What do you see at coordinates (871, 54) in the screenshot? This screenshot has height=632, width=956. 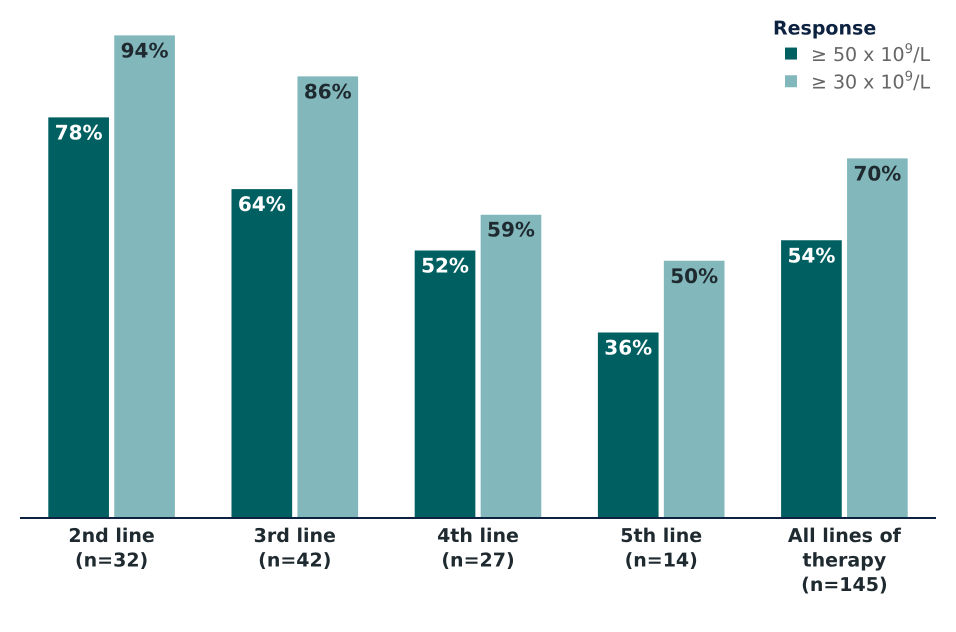 I see `legend-label: ≥ 50 x 10$^{9}$/L` at bounding box center [871, 54].